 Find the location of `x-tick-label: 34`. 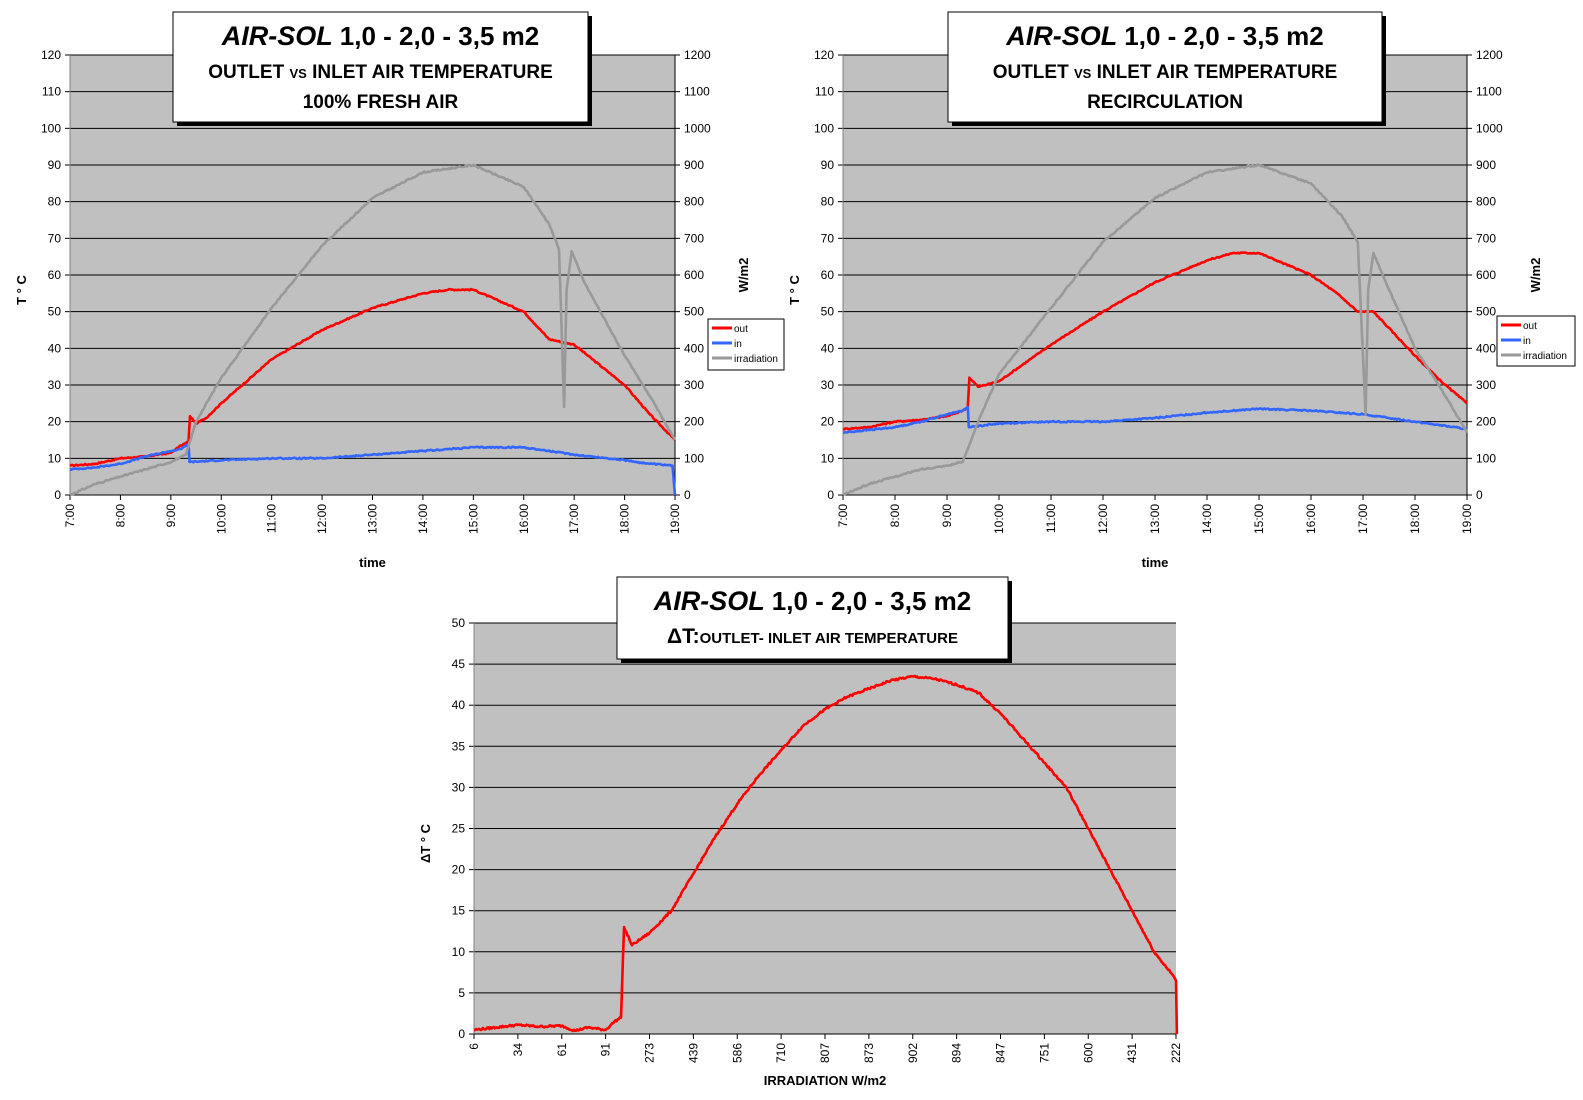

x-tick-label: 34 is located at coordinates (518, 1050).